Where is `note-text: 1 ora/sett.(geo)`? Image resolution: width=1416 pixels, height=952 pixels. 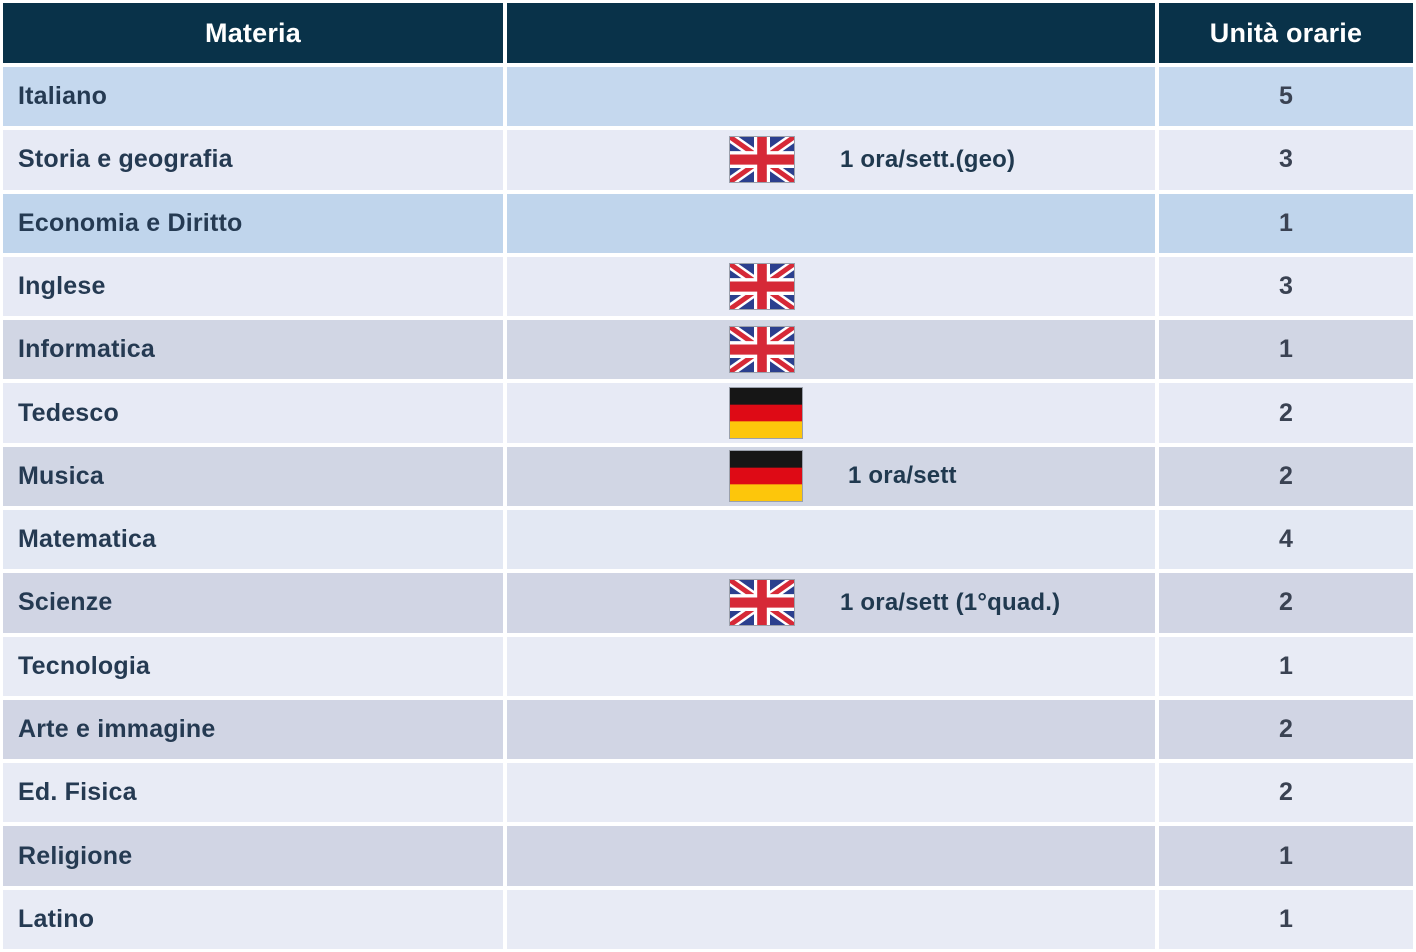 note-text: 1 ora/sett.(geo) is located at coordinates (928, 159).